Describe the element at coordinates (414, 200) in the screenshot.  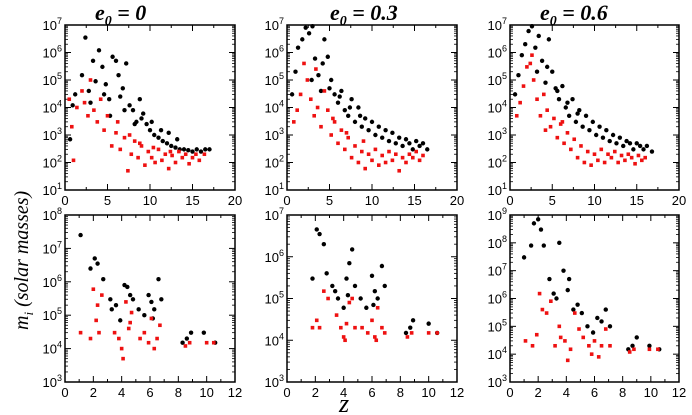
I see `x-tick-label: 15` at that location.